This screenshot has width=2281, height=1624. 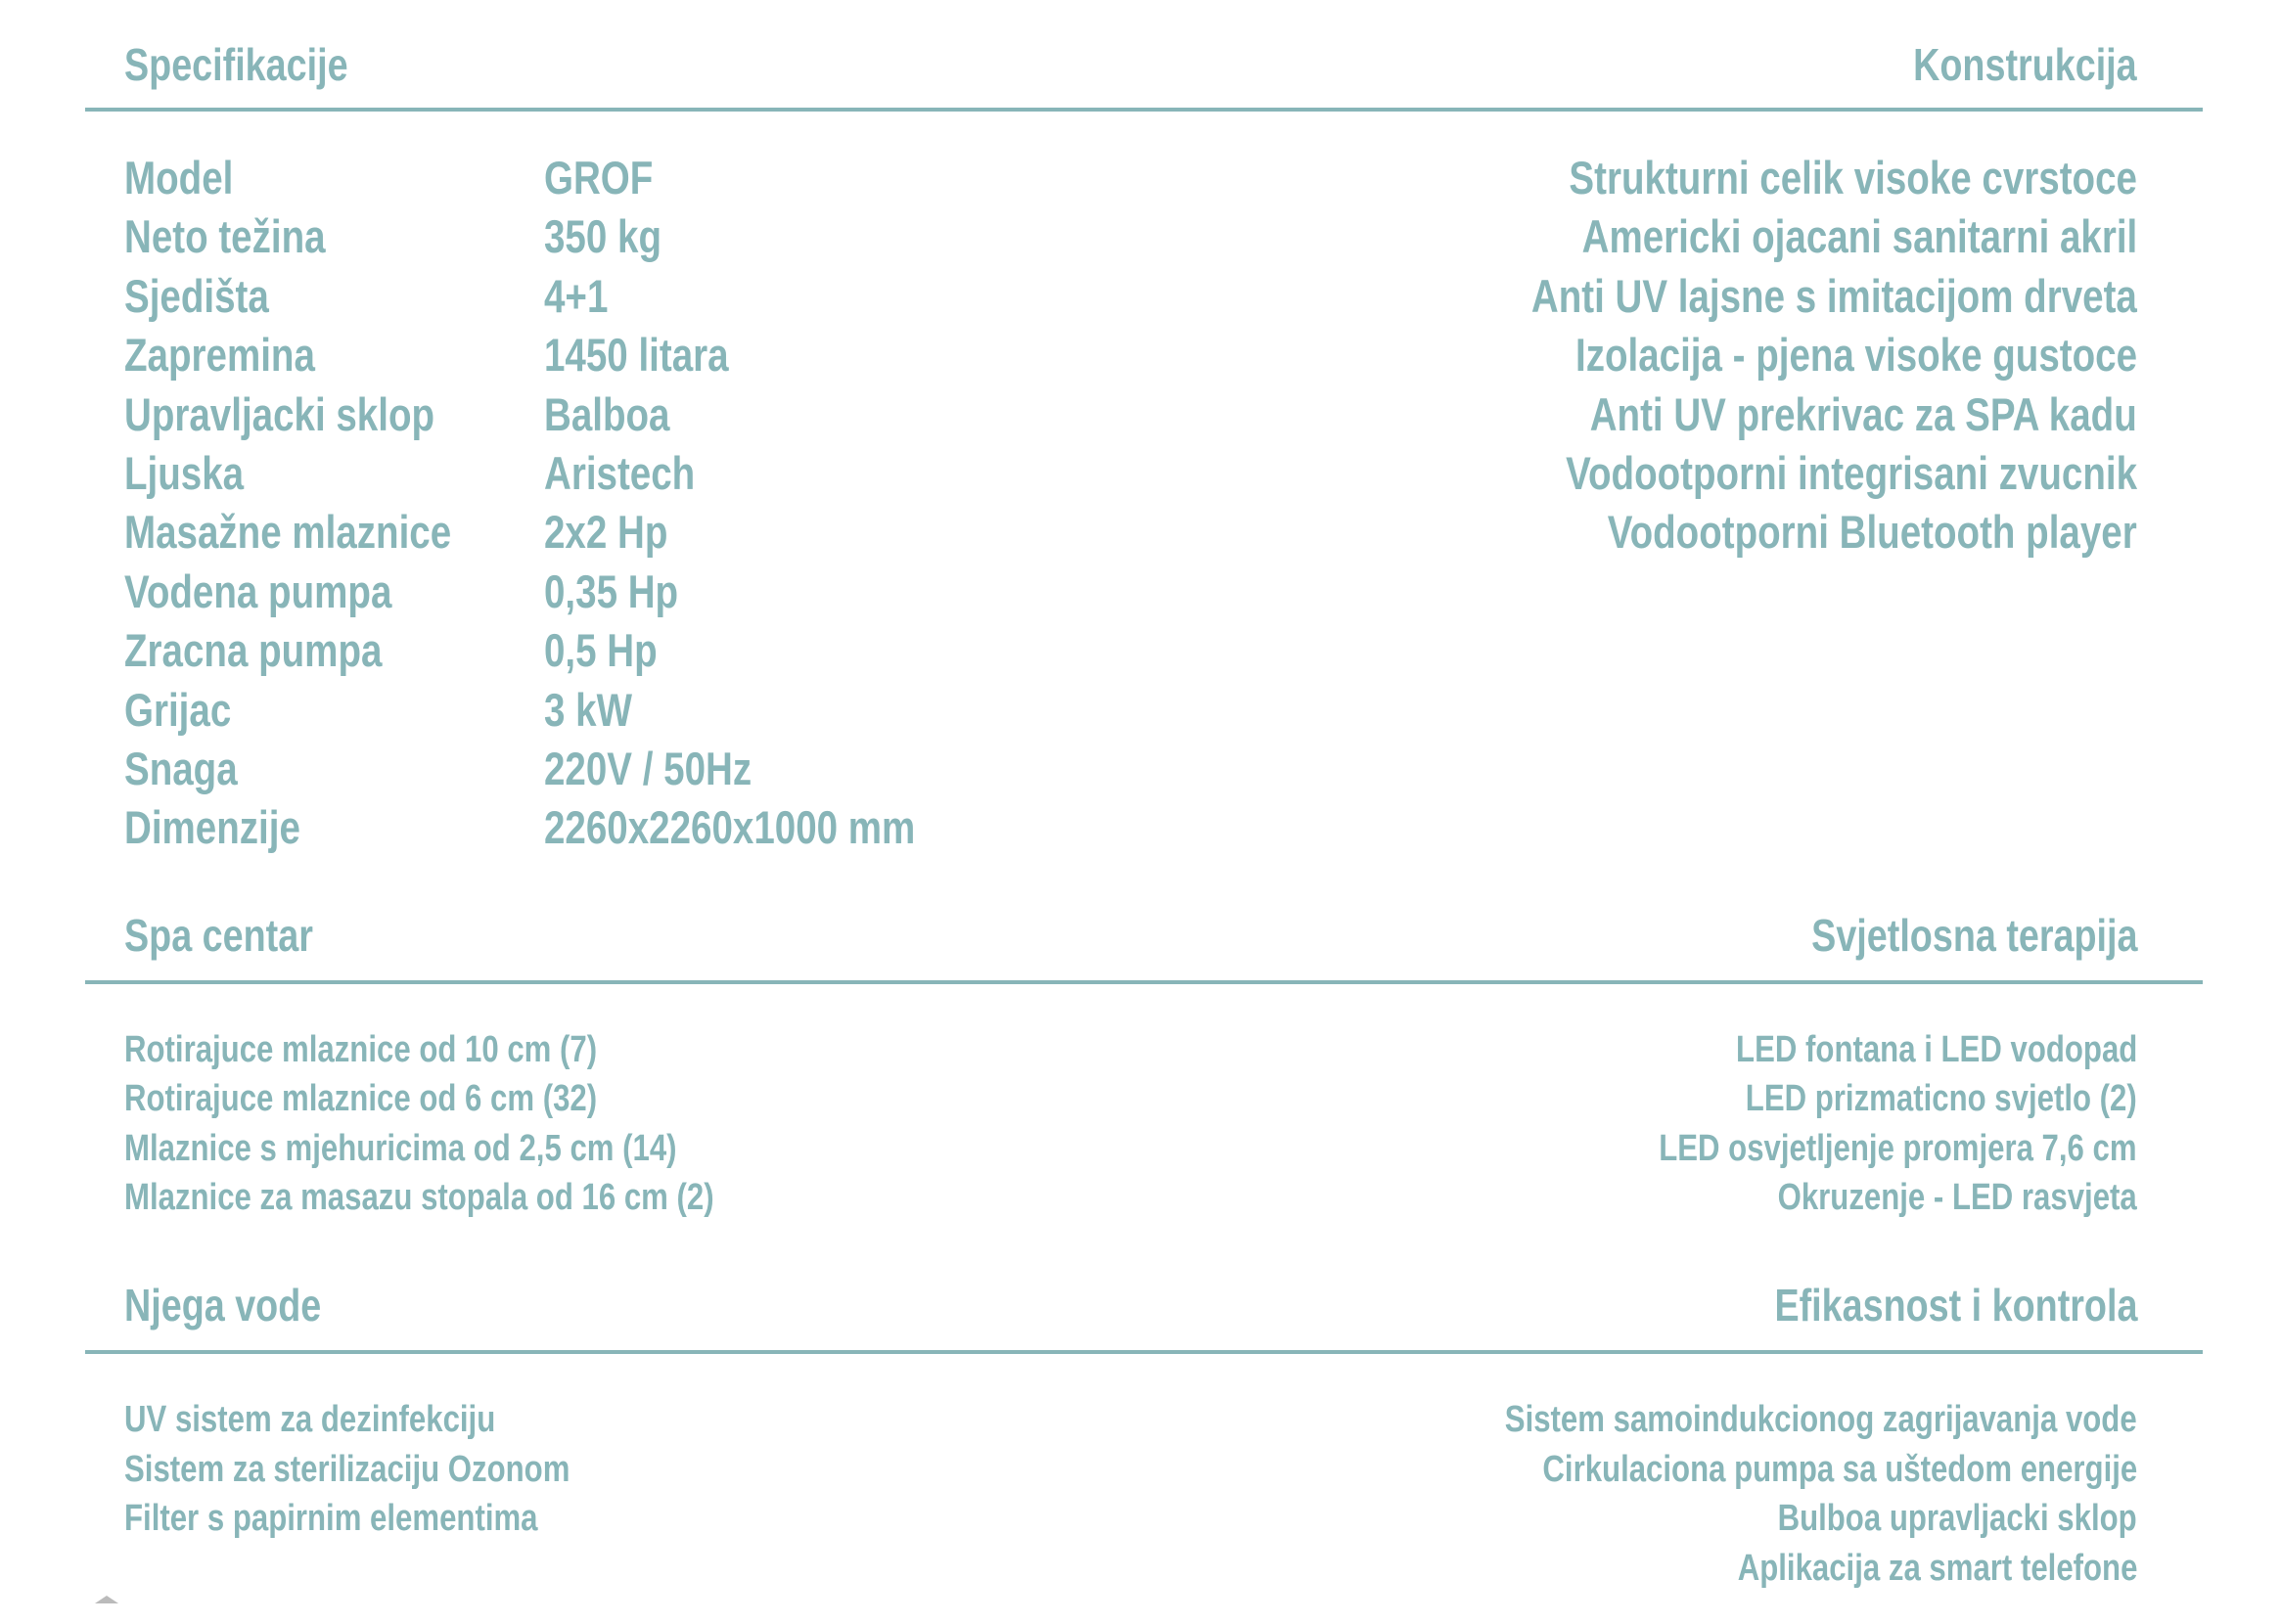 What do you see at coordinates (212, 827) in the screenshot?
I see `spec-label: Dimenzije` at bounding box center [212, 827].